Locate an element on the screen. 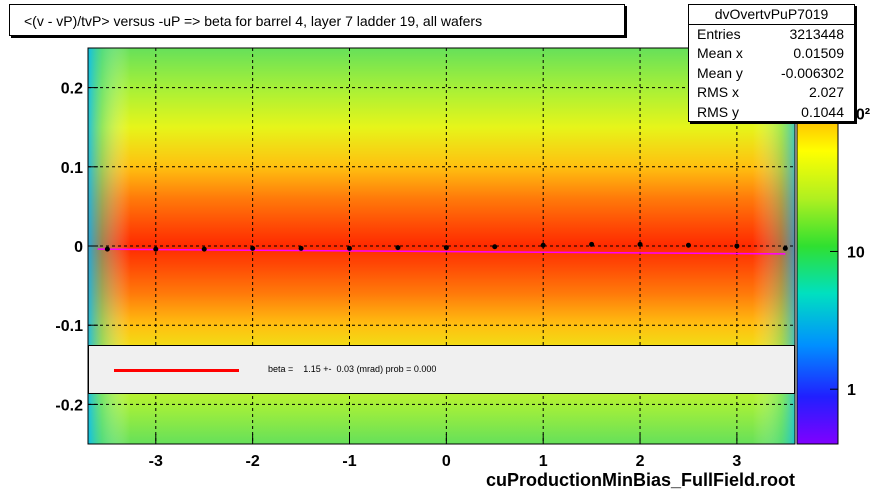 The image size is (883, 494). stats-row-rms-y: RMS y 0.1044 is located at coordinates (771, 112).